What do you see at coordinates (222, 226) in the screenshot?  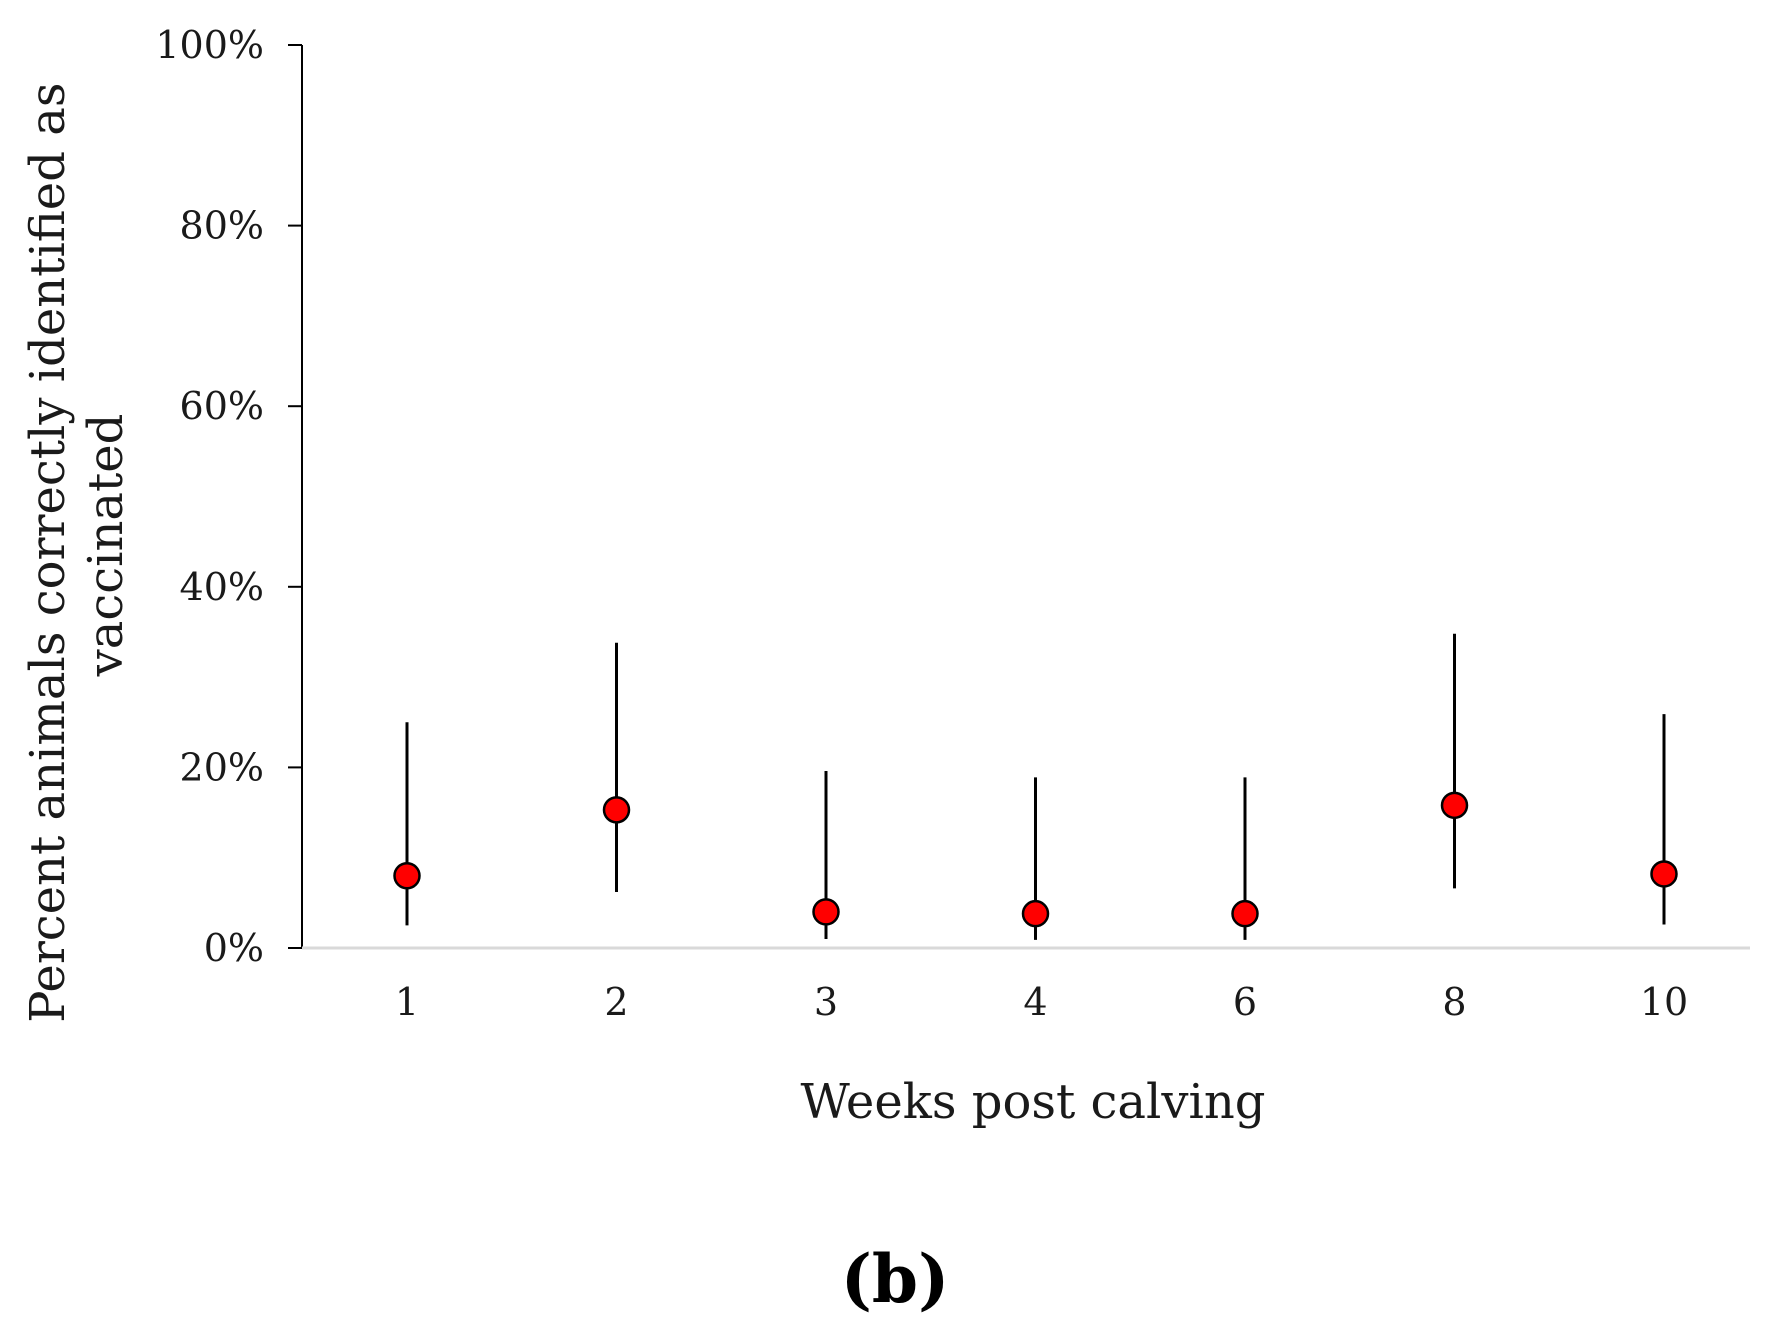 I see `y-tick-label: 80%` at bounding box center [222, 226].